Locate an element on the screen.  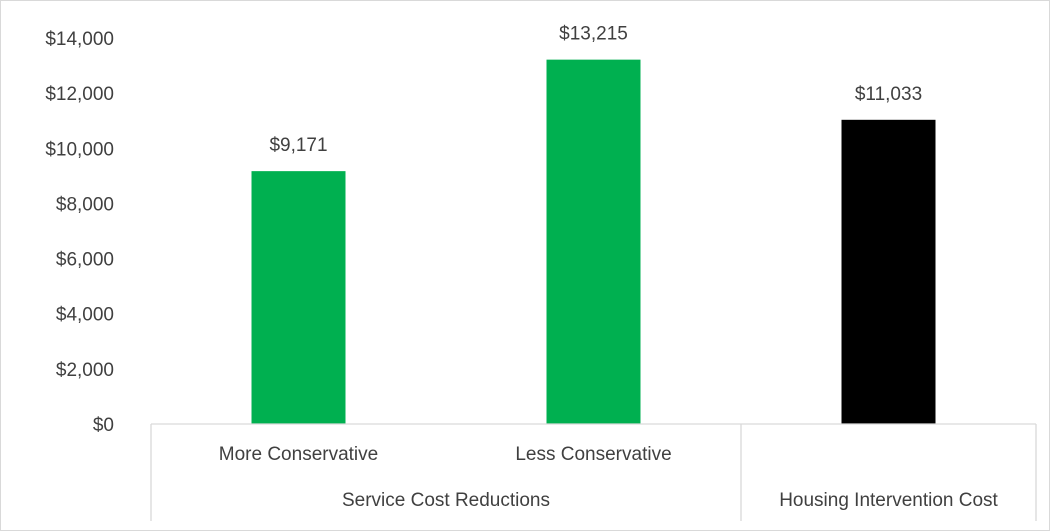
y-tick-label: $8,000 is located at coordinates (85, 204).